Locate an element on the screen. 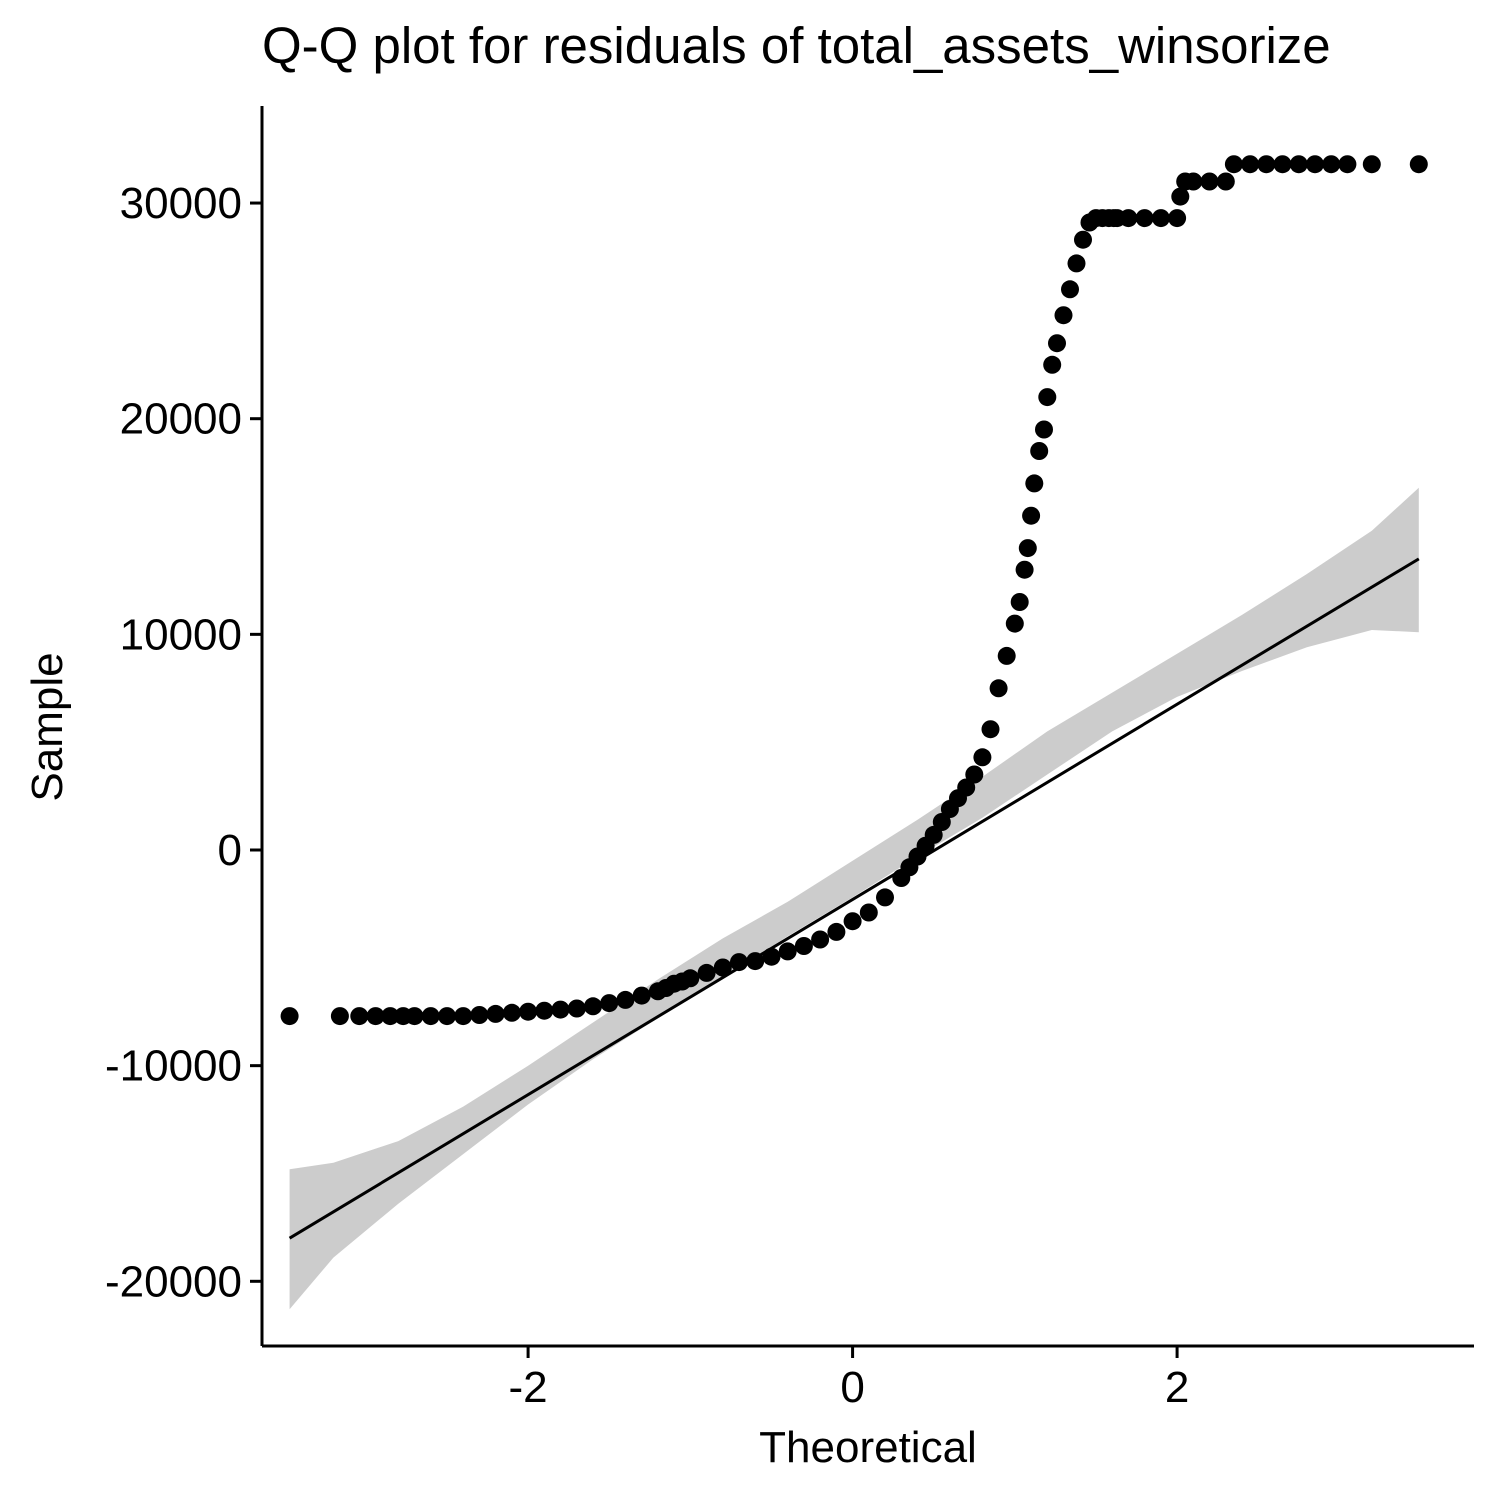  x-tick-label: 2 is located at coordinates (1177, 1387).